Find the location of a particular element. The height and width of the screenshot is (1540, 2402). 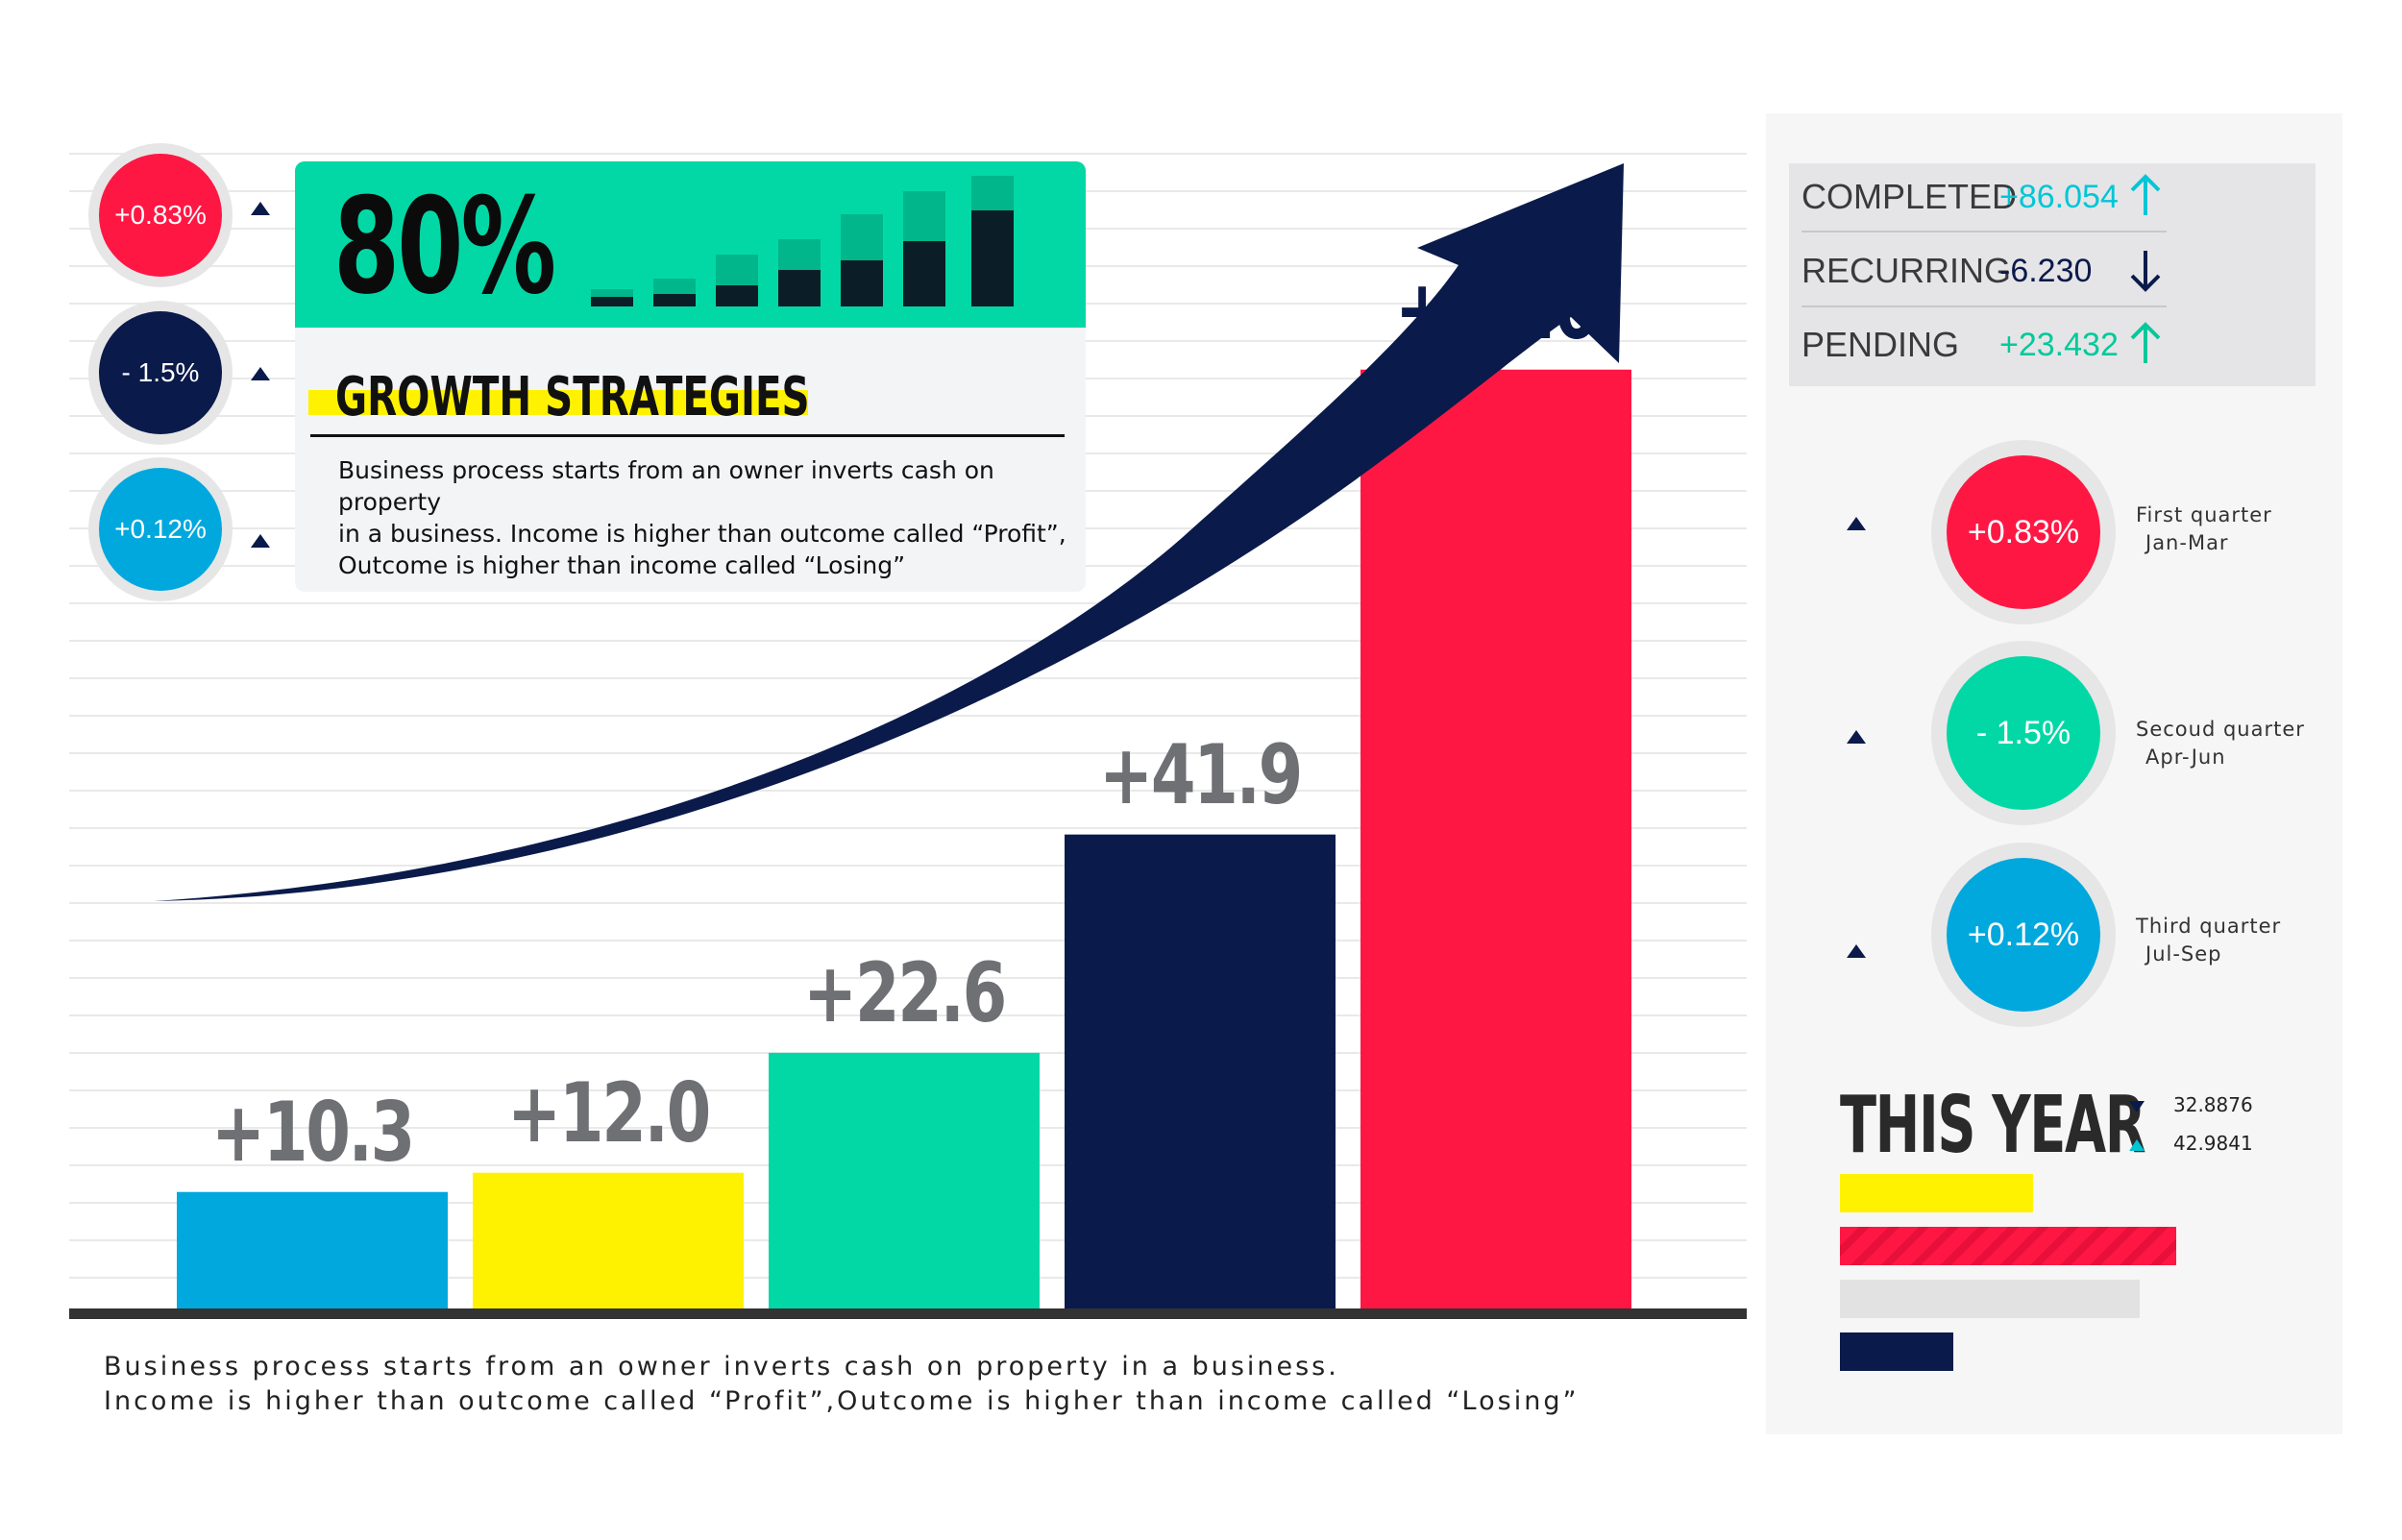

stat-recurring: RECURRING -6.230 is located at coordinates (1984, 271).